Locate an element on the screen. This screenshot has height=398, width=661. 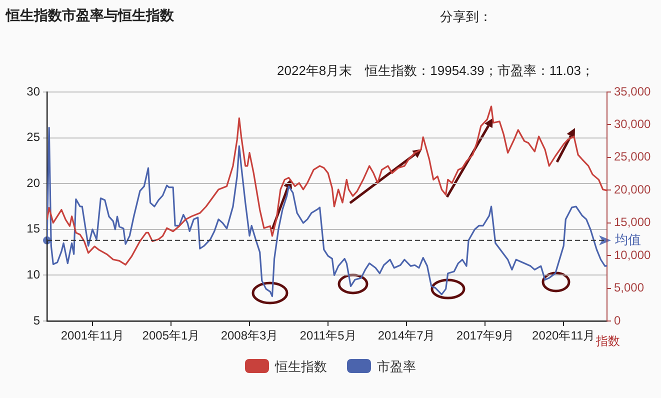
x-tick-label: 2005年1月 is located at coordinates (171, 335).